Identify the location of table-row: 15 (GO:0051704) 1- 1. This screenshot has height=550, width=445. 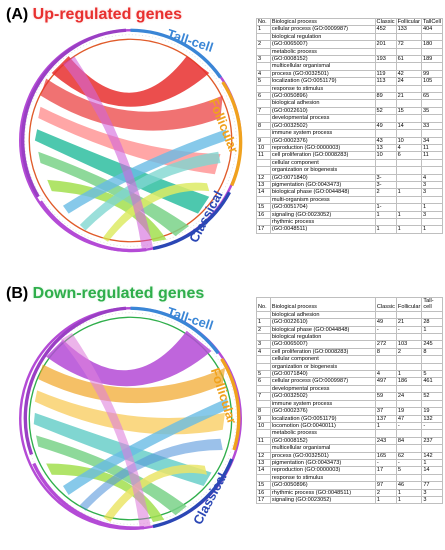
(350, 207).